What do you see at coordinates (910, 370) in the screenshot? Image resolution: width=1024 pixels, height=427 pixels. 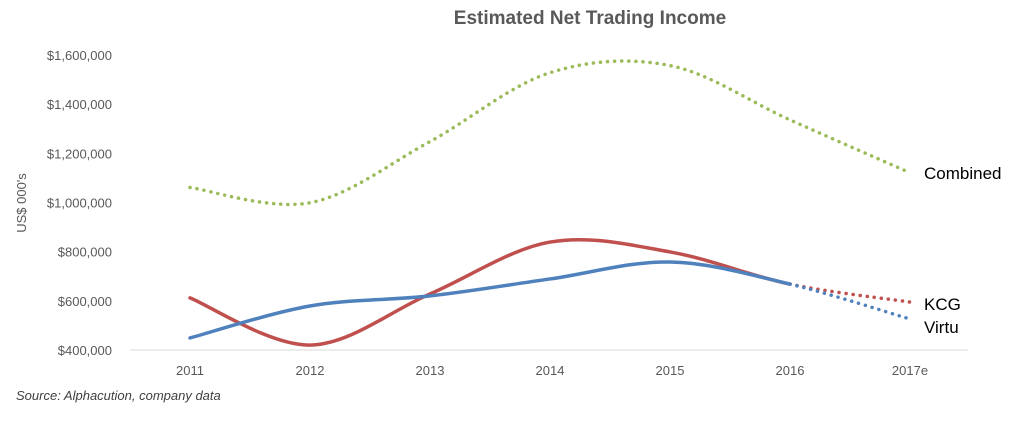 I see `x-tick-label: 2017e` at bounding box center [910, 370].